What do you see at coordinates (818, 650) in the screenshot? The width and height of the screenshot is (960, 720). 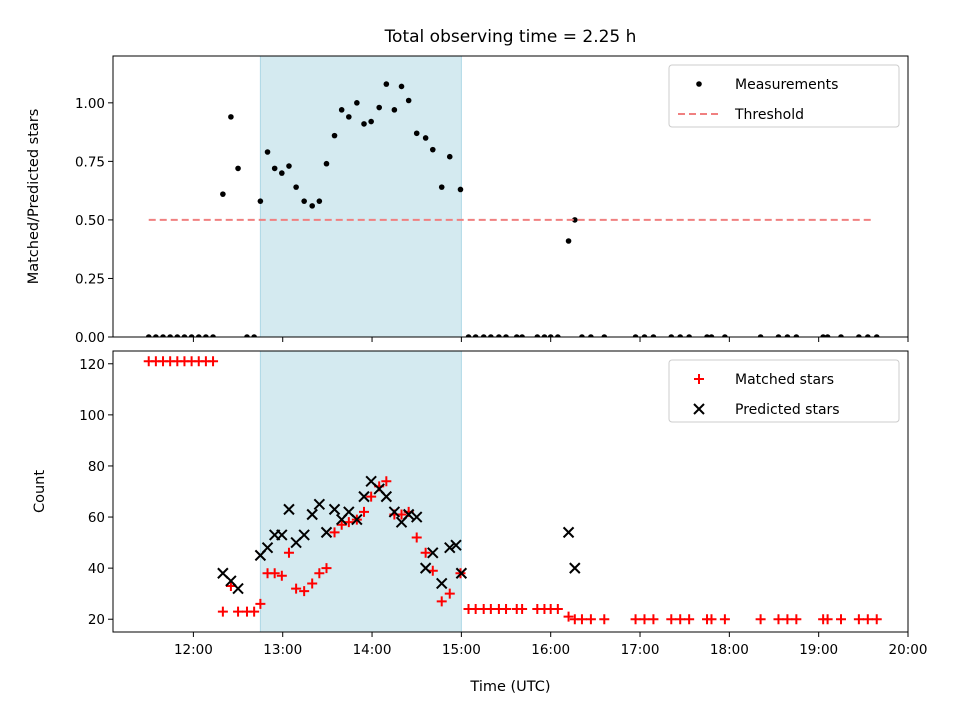 I see `x-tick-label: 19:00` at bounding box center [818, 650].